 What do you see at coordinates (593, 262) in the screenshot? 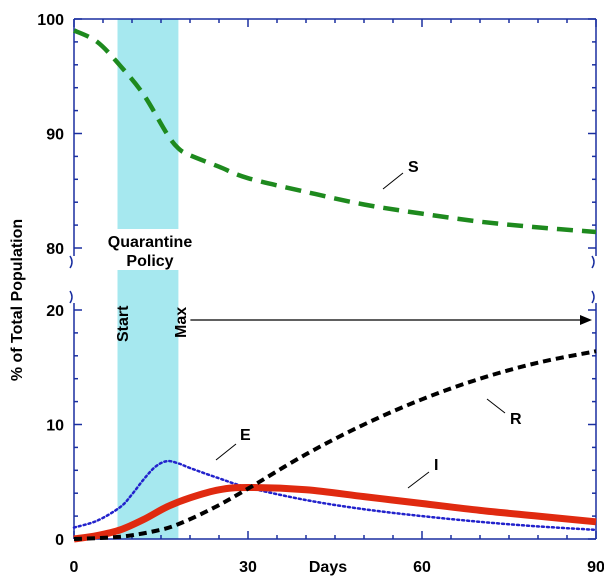
I see `axis-break-right-upper` at bounding box center [593, 262].